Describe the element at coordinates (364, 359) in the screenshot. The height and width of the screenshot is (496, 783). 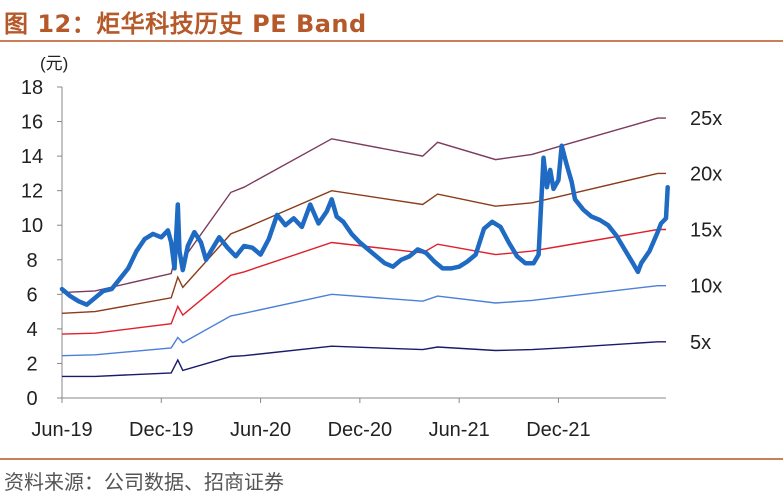
I see `band-line-5x` at that location.